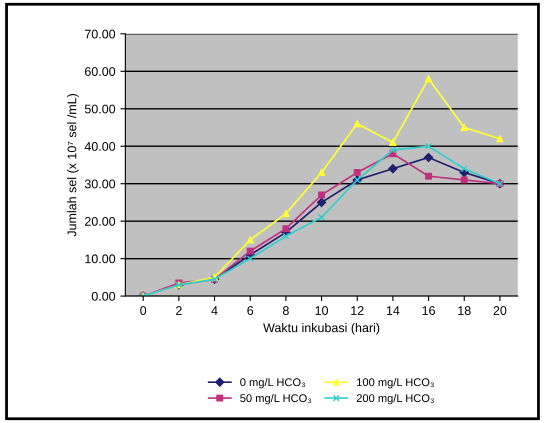  What do you see at coordinates (214, 310) in the screenshot?
I see `x-tick-label: 4` at bounding box center [214, 310].